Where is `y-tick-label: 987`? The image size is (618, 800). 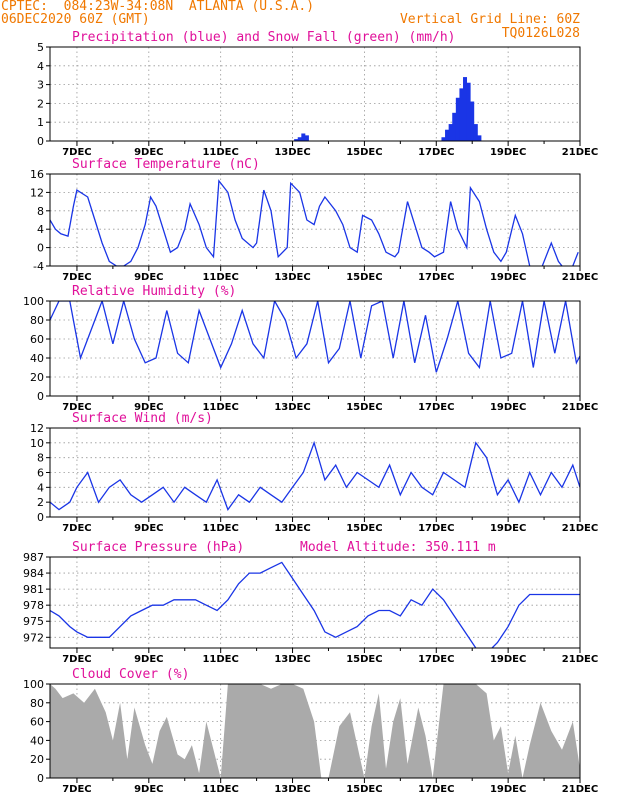 y-tick-label: 987 is located at coordinates (33, 557).